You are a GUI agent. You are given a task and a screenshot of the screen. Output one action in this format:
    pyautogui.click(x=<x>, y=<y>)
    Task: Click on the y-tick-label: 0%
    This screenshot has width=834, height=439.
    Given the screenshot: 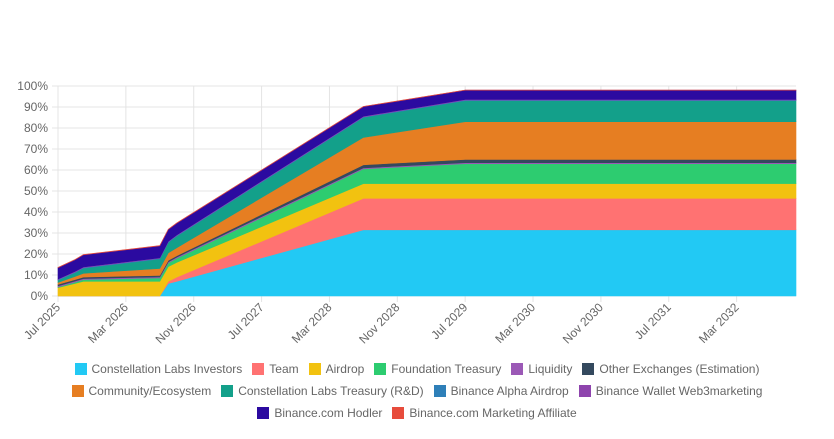 What is the action you would take?
    pyautogui.click(x=40, y=296)
    